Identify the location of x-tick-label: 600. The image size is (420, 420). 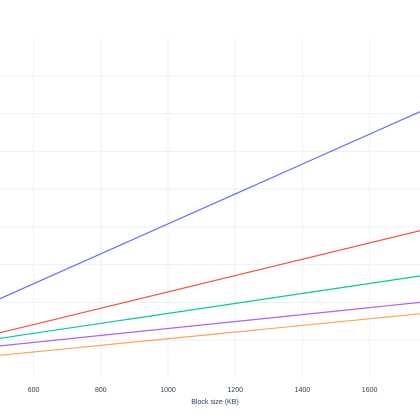
(34, 390).